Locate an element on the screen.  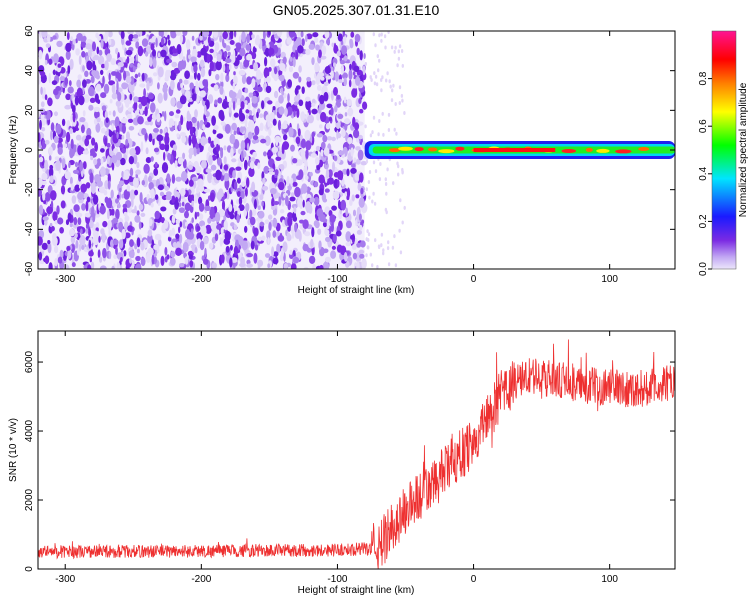
signal-peak-strong is located at coordinates (514, 150).